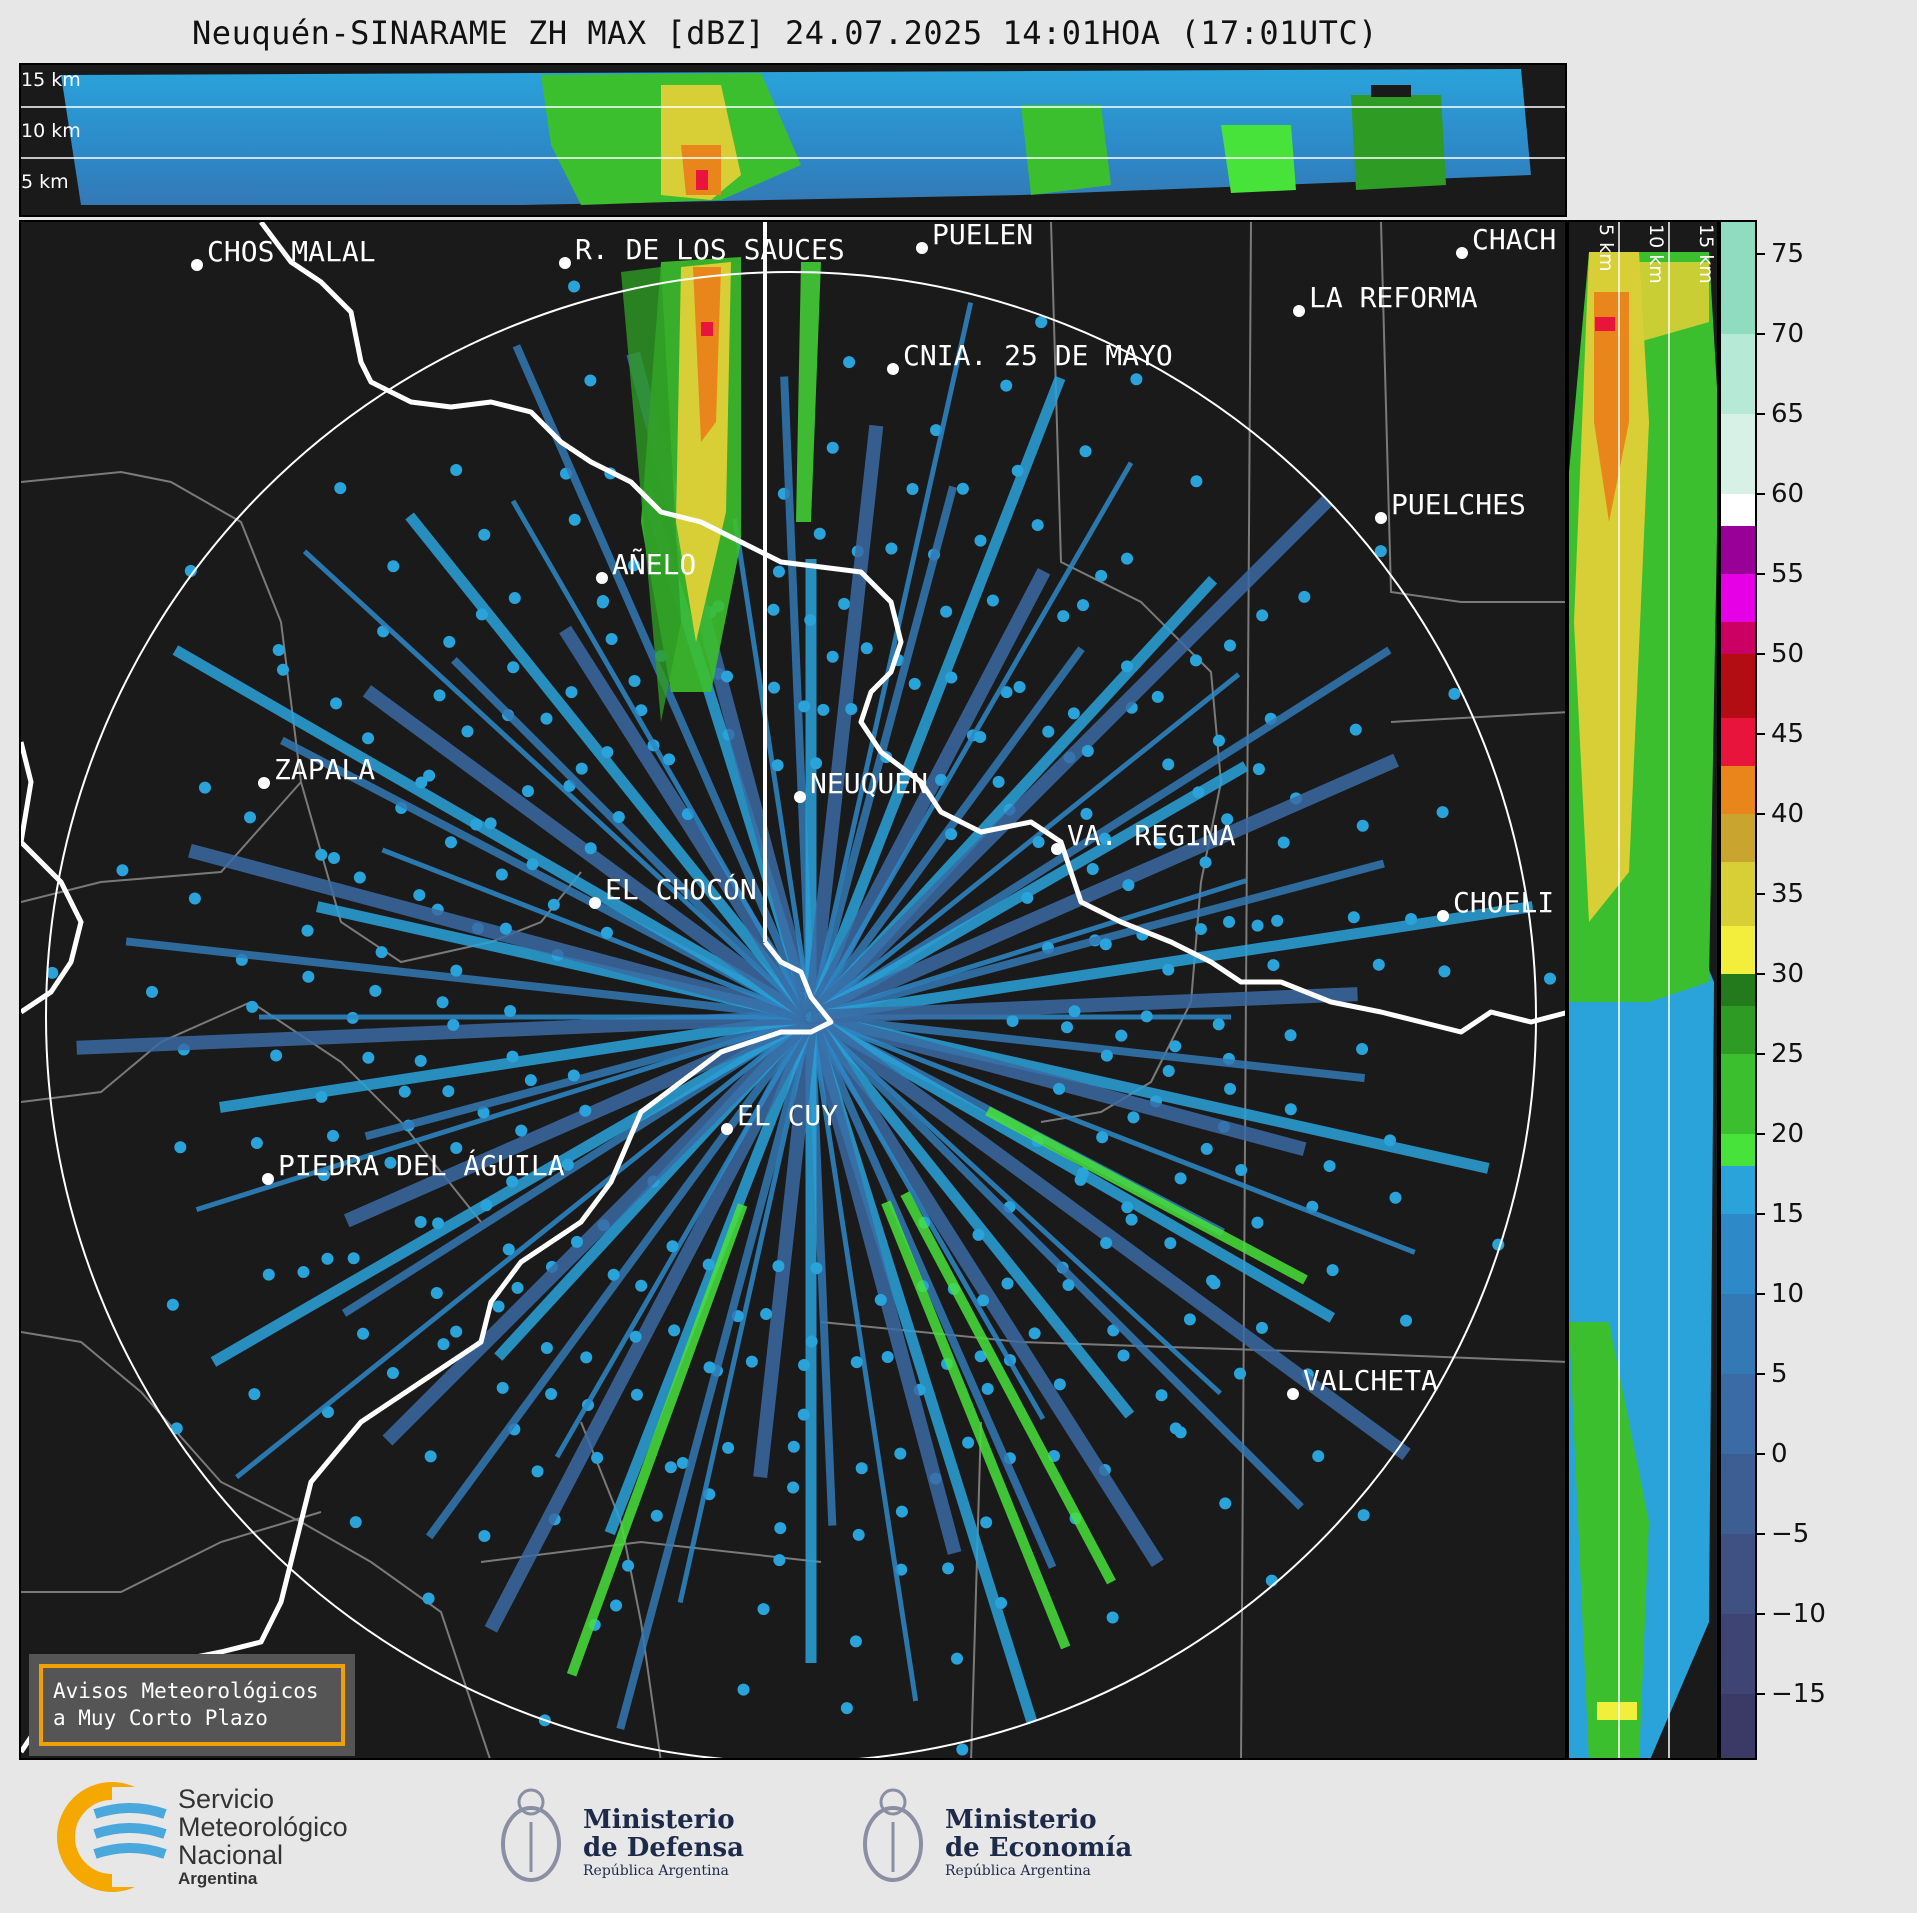  I want to click on smn-line-1: Servicio, so click(226, 1799).